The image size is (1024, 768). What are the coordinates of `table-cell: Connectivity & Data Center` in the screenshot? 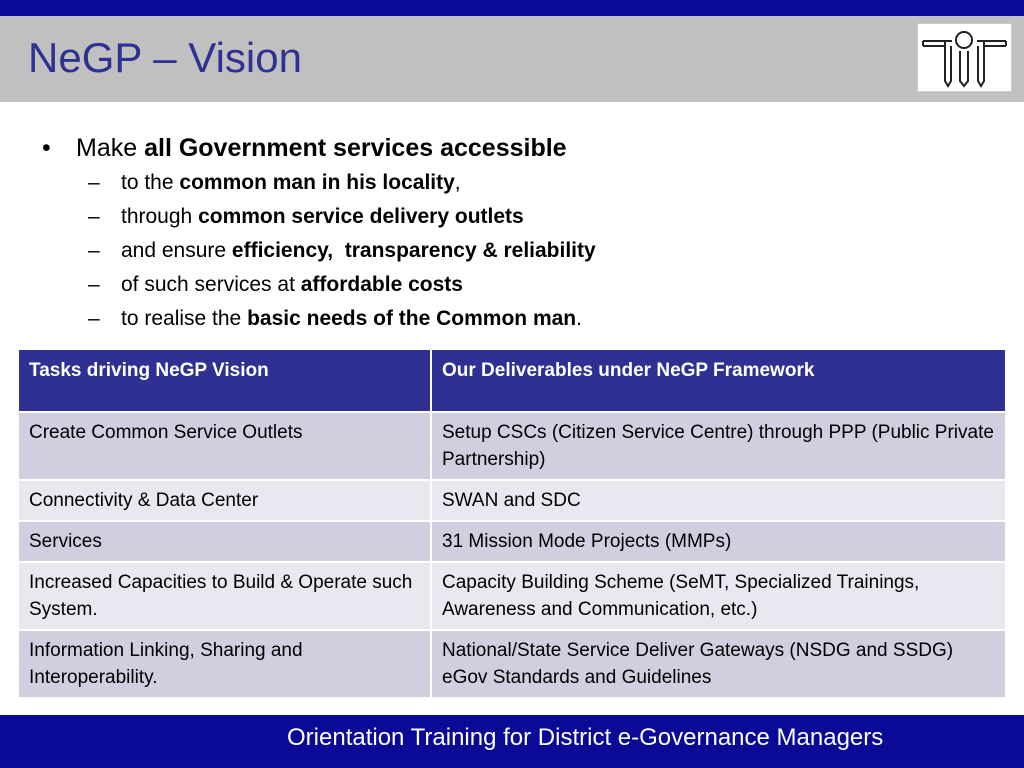 It's located at (224, 500).